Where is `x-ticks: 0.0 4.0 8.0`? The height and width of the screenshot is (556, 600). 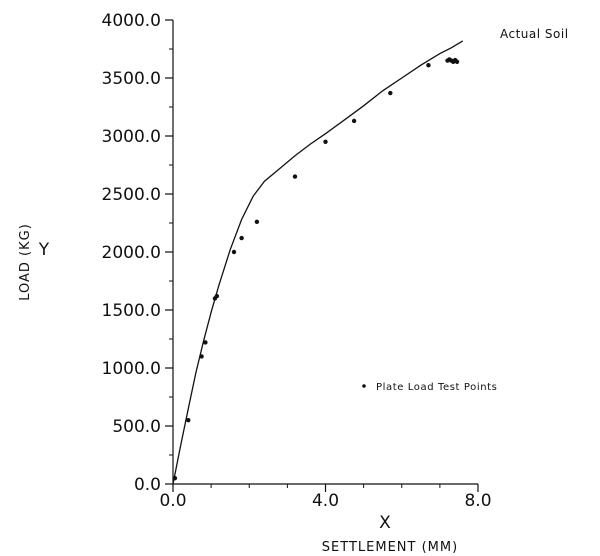 x-ticks: 0.0 4.0 8.0 is located at coordinates (325, 497).